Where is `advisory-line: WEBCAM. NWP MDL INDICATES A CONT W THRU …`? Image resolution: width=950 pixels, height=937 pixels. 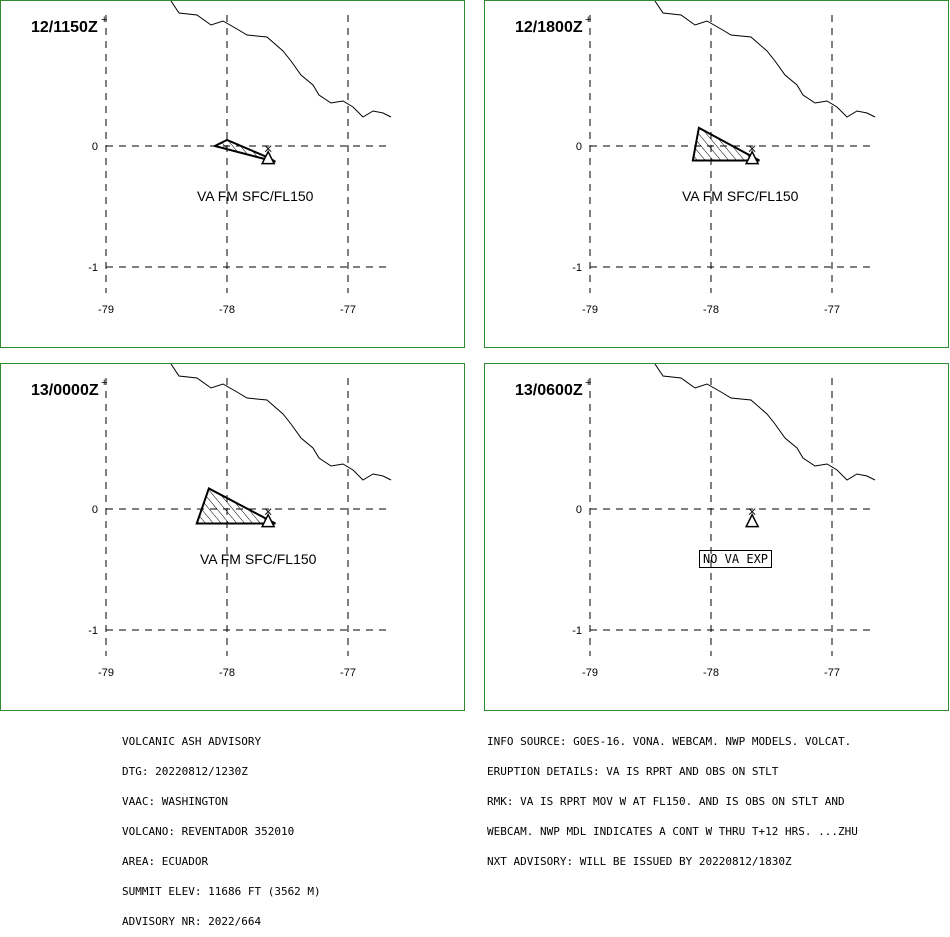 advisory-line: WEBCAM. NWP MDL INDICATES A CONT W THRU … is located at coordinates (672, 831).